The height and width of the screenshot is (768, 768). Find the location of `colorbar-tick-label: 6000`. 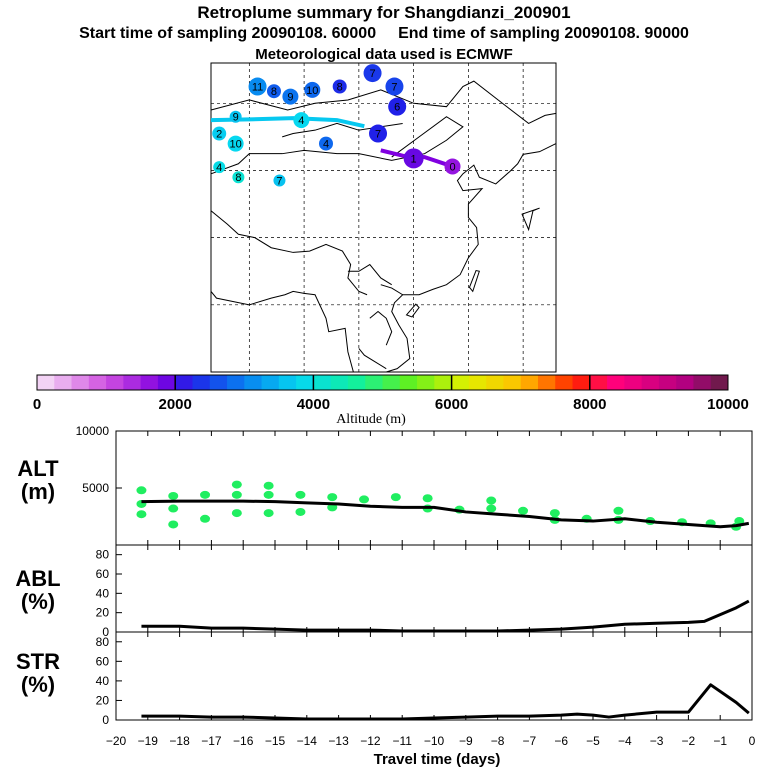

colorbar-tick-label: 6000 is located at coordinates (451, 404).